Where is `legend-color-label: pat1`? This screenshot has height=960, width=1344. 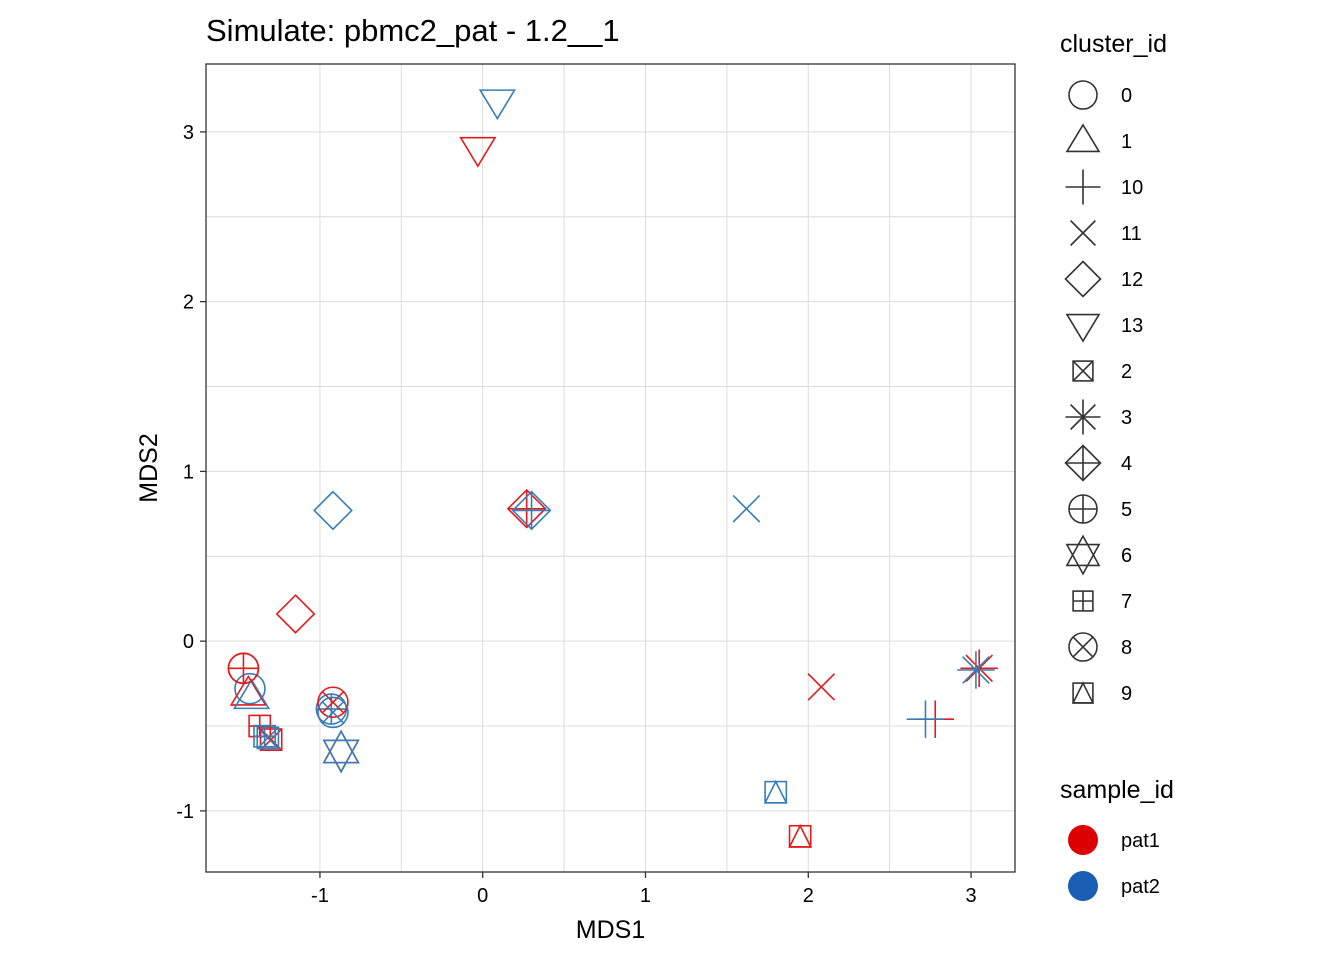 legend-color-label: pat1 is located at coordinates (1140, 841).